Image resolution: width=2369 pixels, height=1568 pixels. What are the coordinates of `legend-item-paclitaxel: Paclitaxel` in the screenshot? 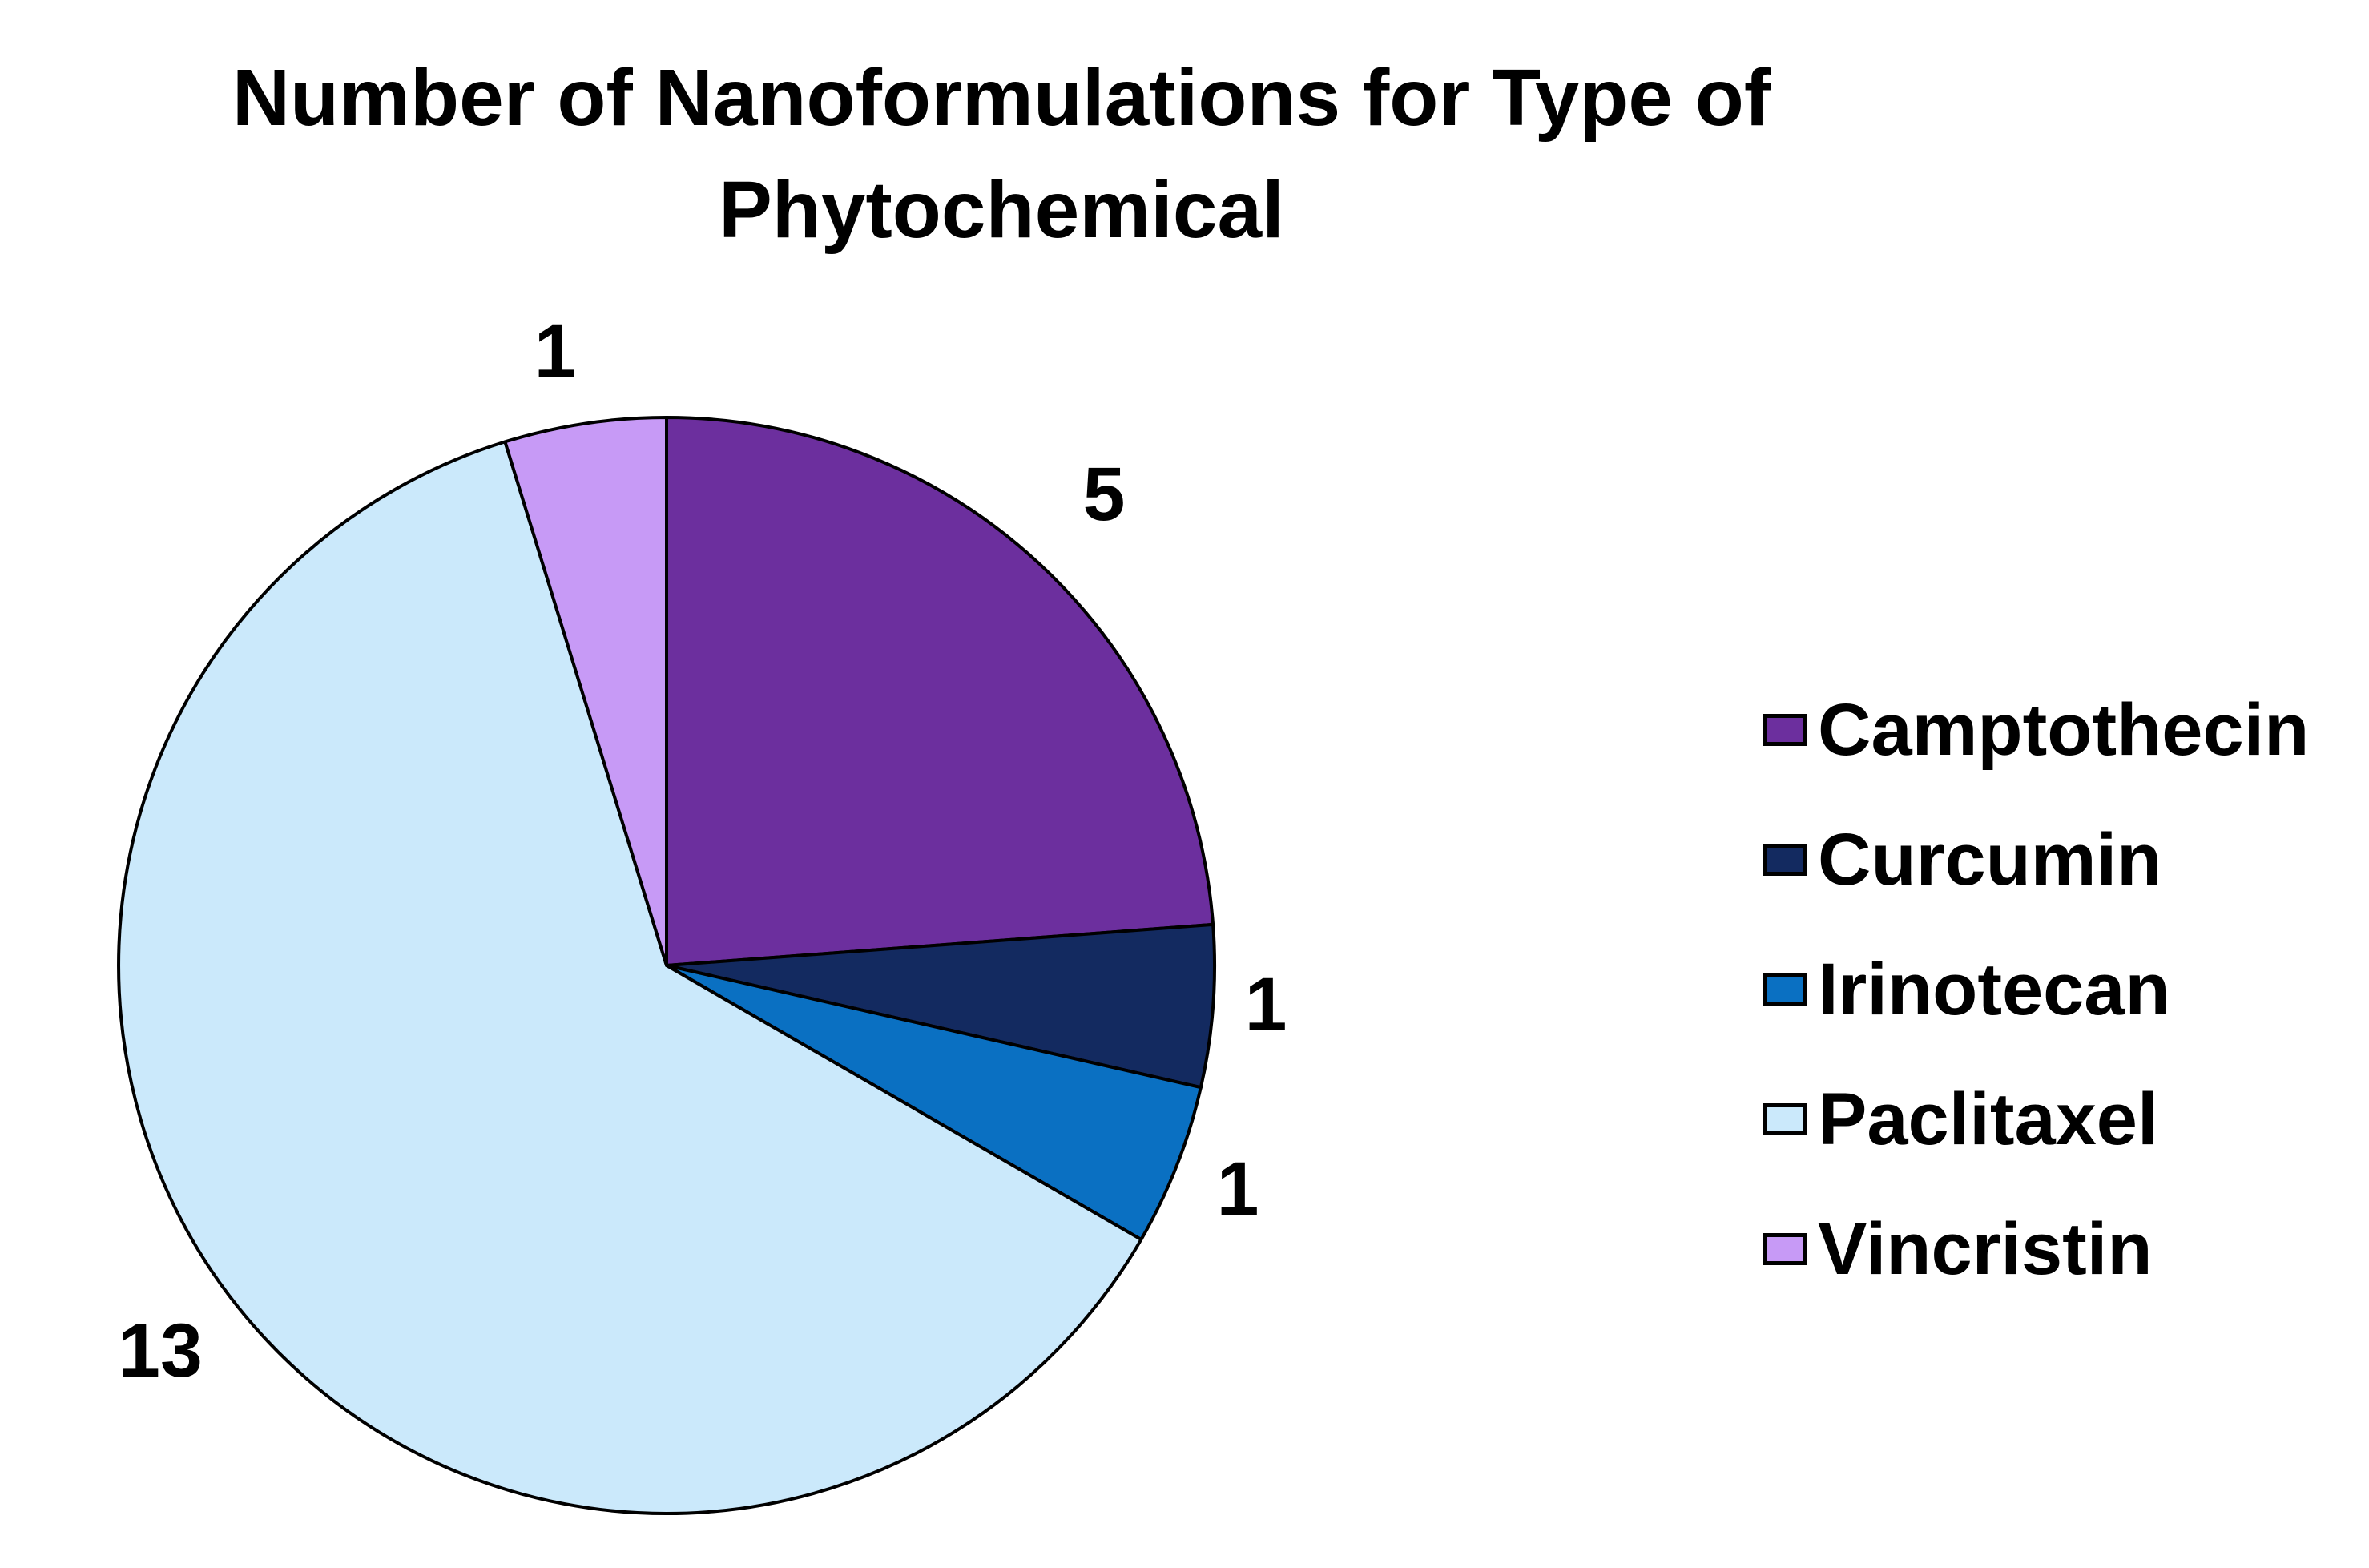 It's located at (2036, 1119).